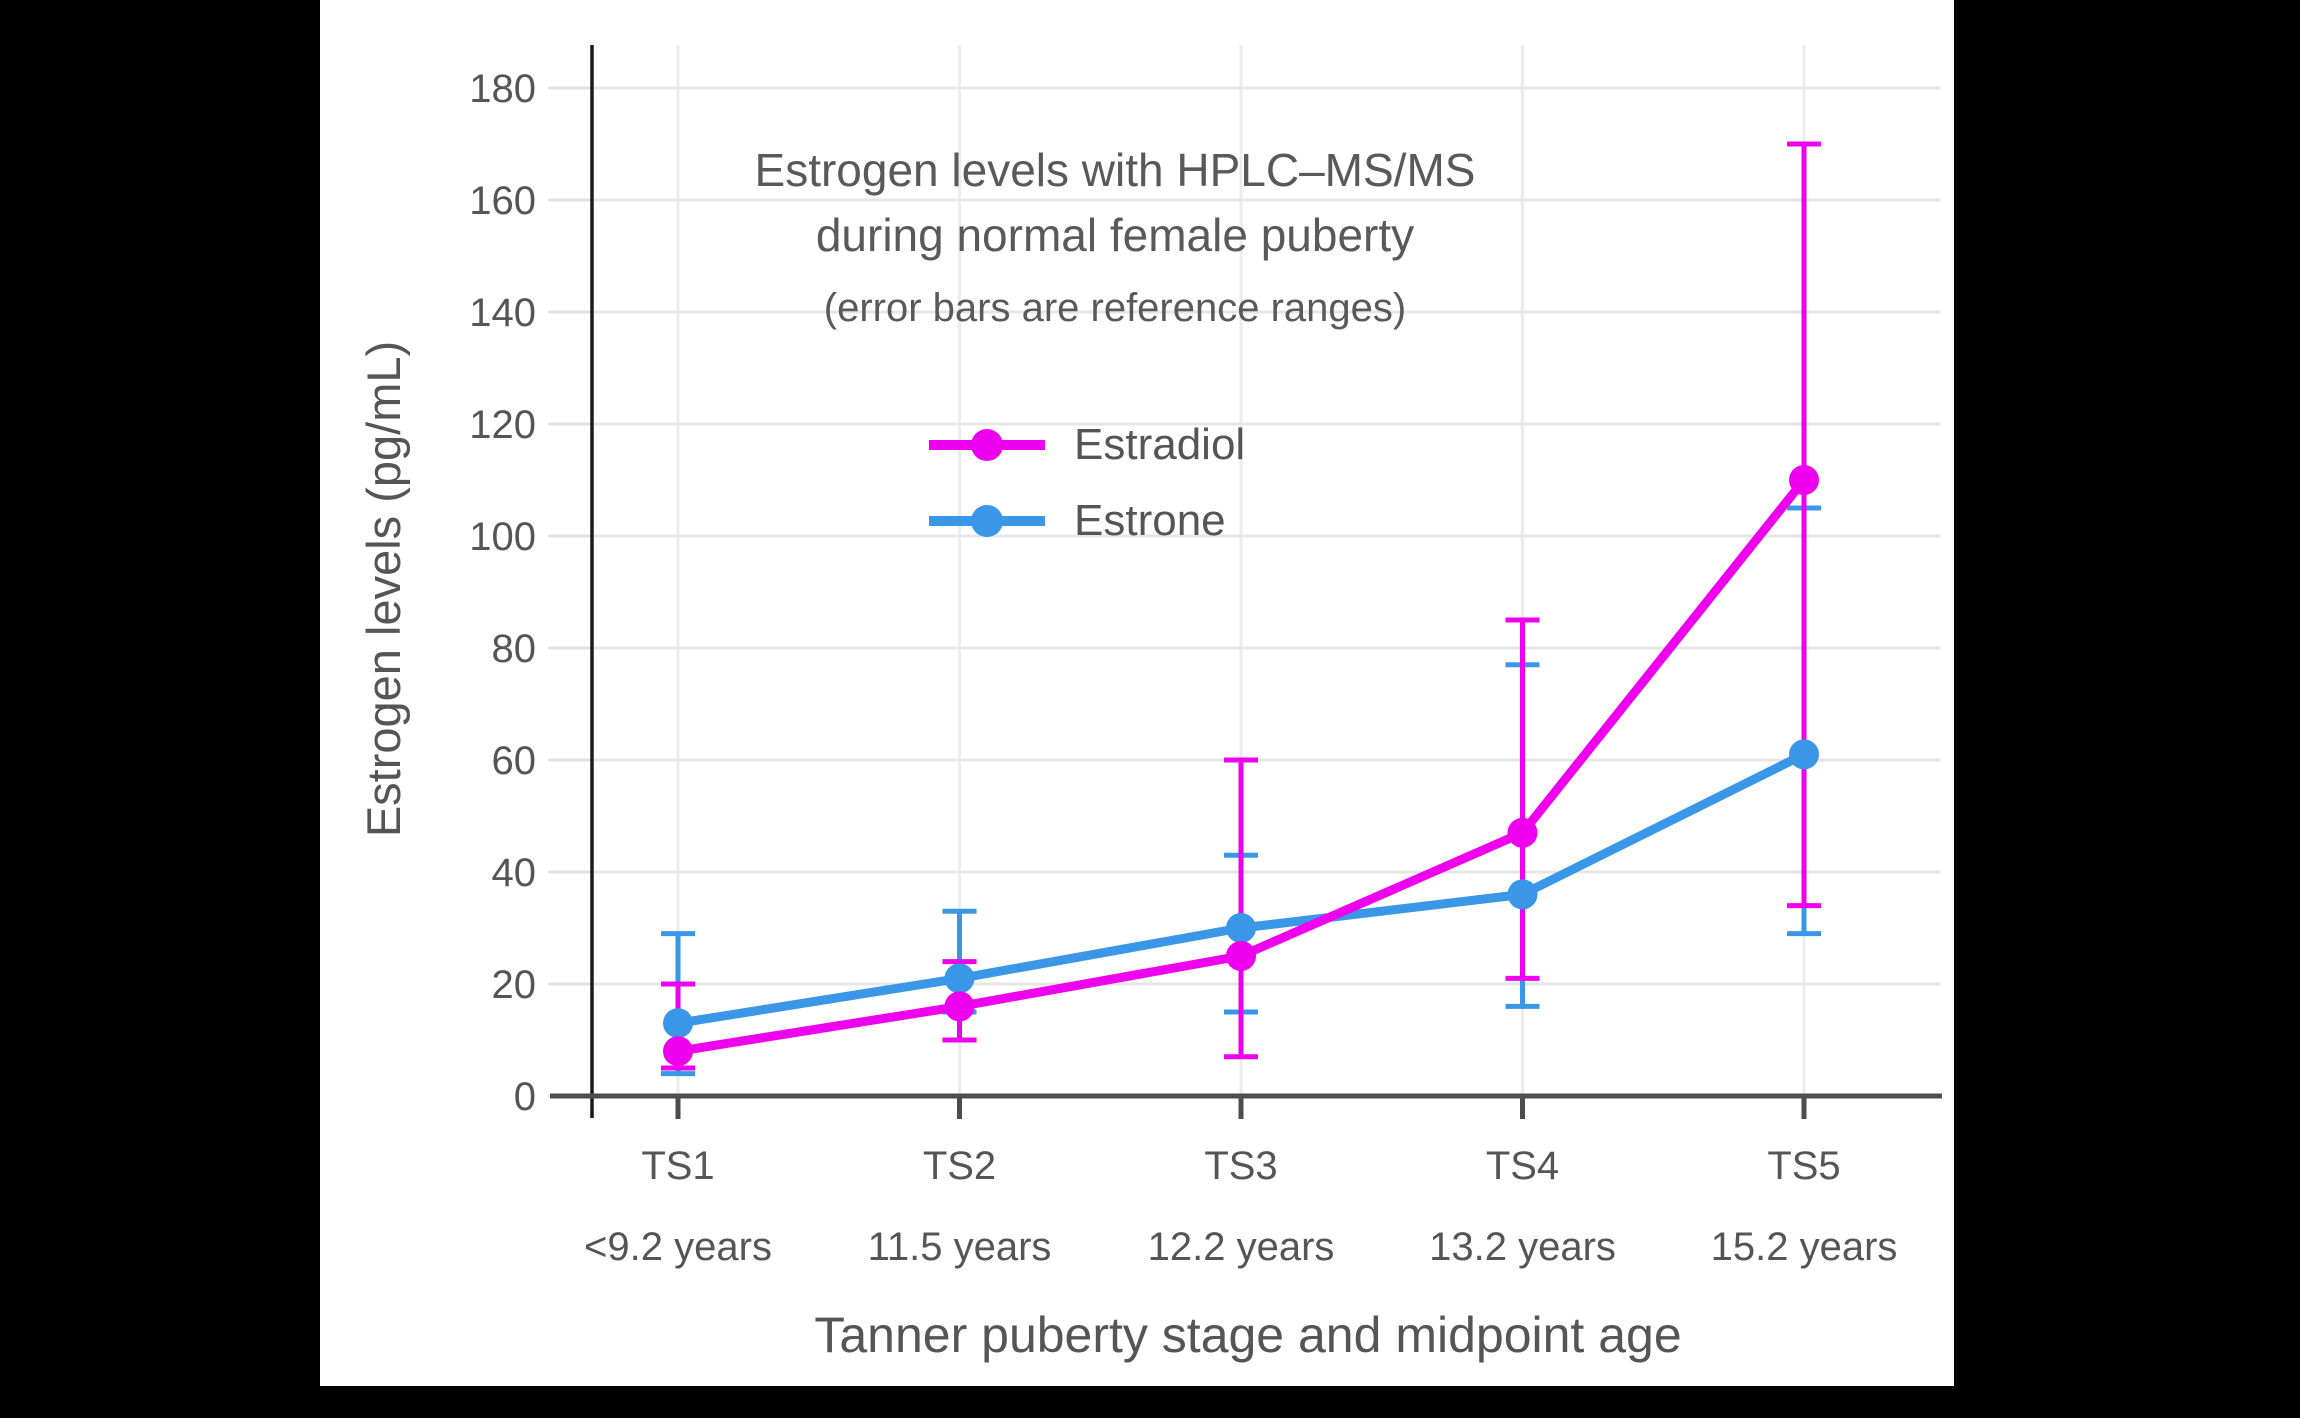 This screenshot has width=2300, height=1418. Describe the element at coordinates (1522, 1166) in the screenshot. I see `x-tick-label-TS4: TS4` at that location.